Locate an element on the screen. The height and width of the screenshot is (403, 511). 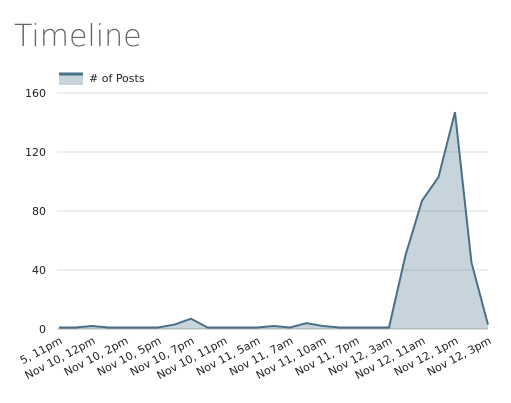
legend-label: # of Posts is located at coordinates (117, 78).